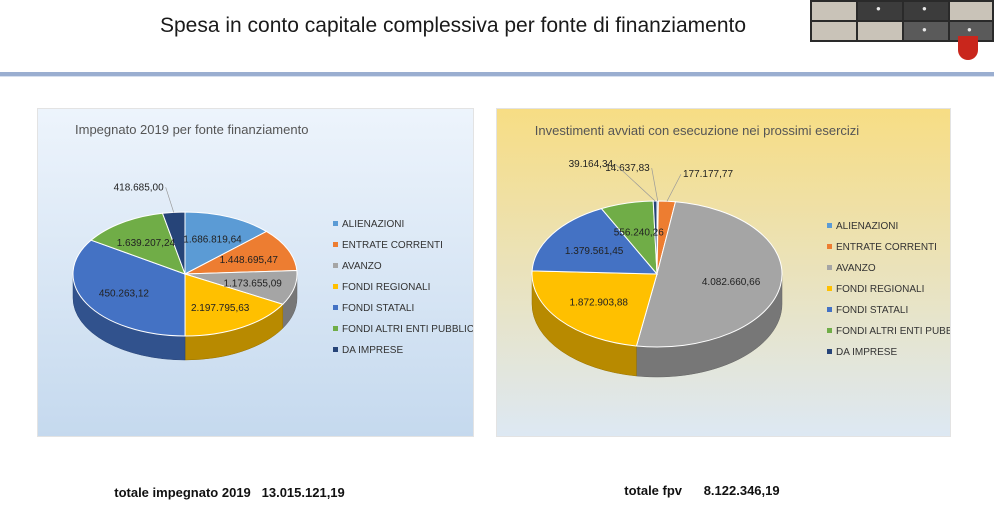 This screenshot has width=994, height=524. Describe the element at coordinates (627, 168) in the screenshot. I see `data-label-alienazioni: 14.637,83` at that location.